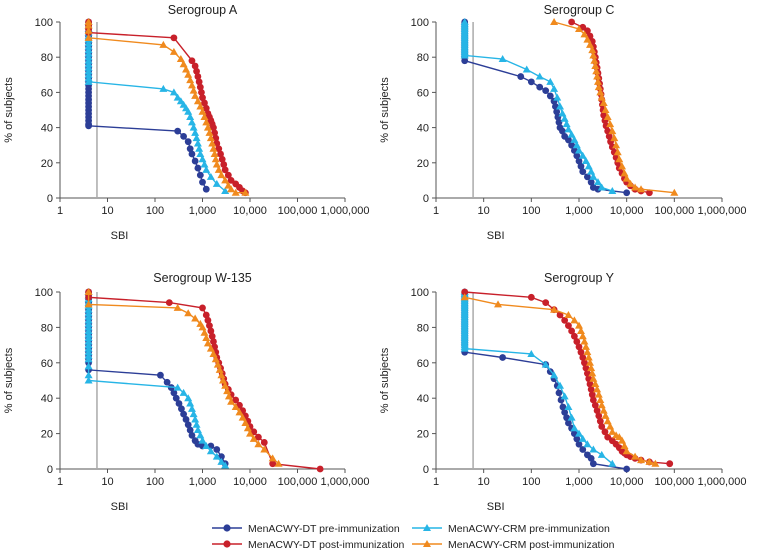  I want to click on legend-label: MenACWY-CRM pre-immunization, so click(529, 529).